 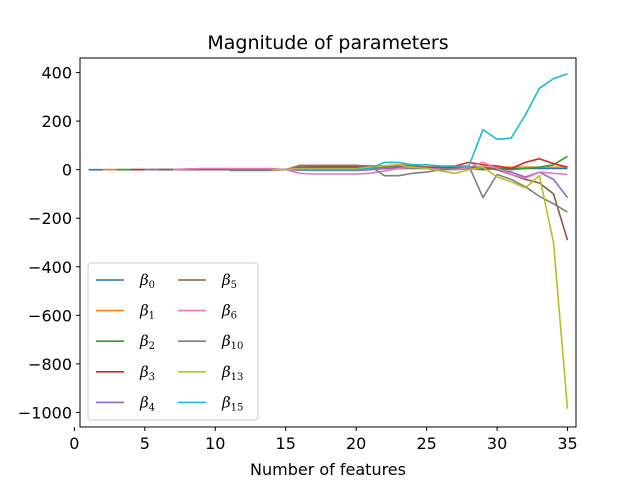 I want to click on y-tick-label: −400, so click(x=50, y=267).